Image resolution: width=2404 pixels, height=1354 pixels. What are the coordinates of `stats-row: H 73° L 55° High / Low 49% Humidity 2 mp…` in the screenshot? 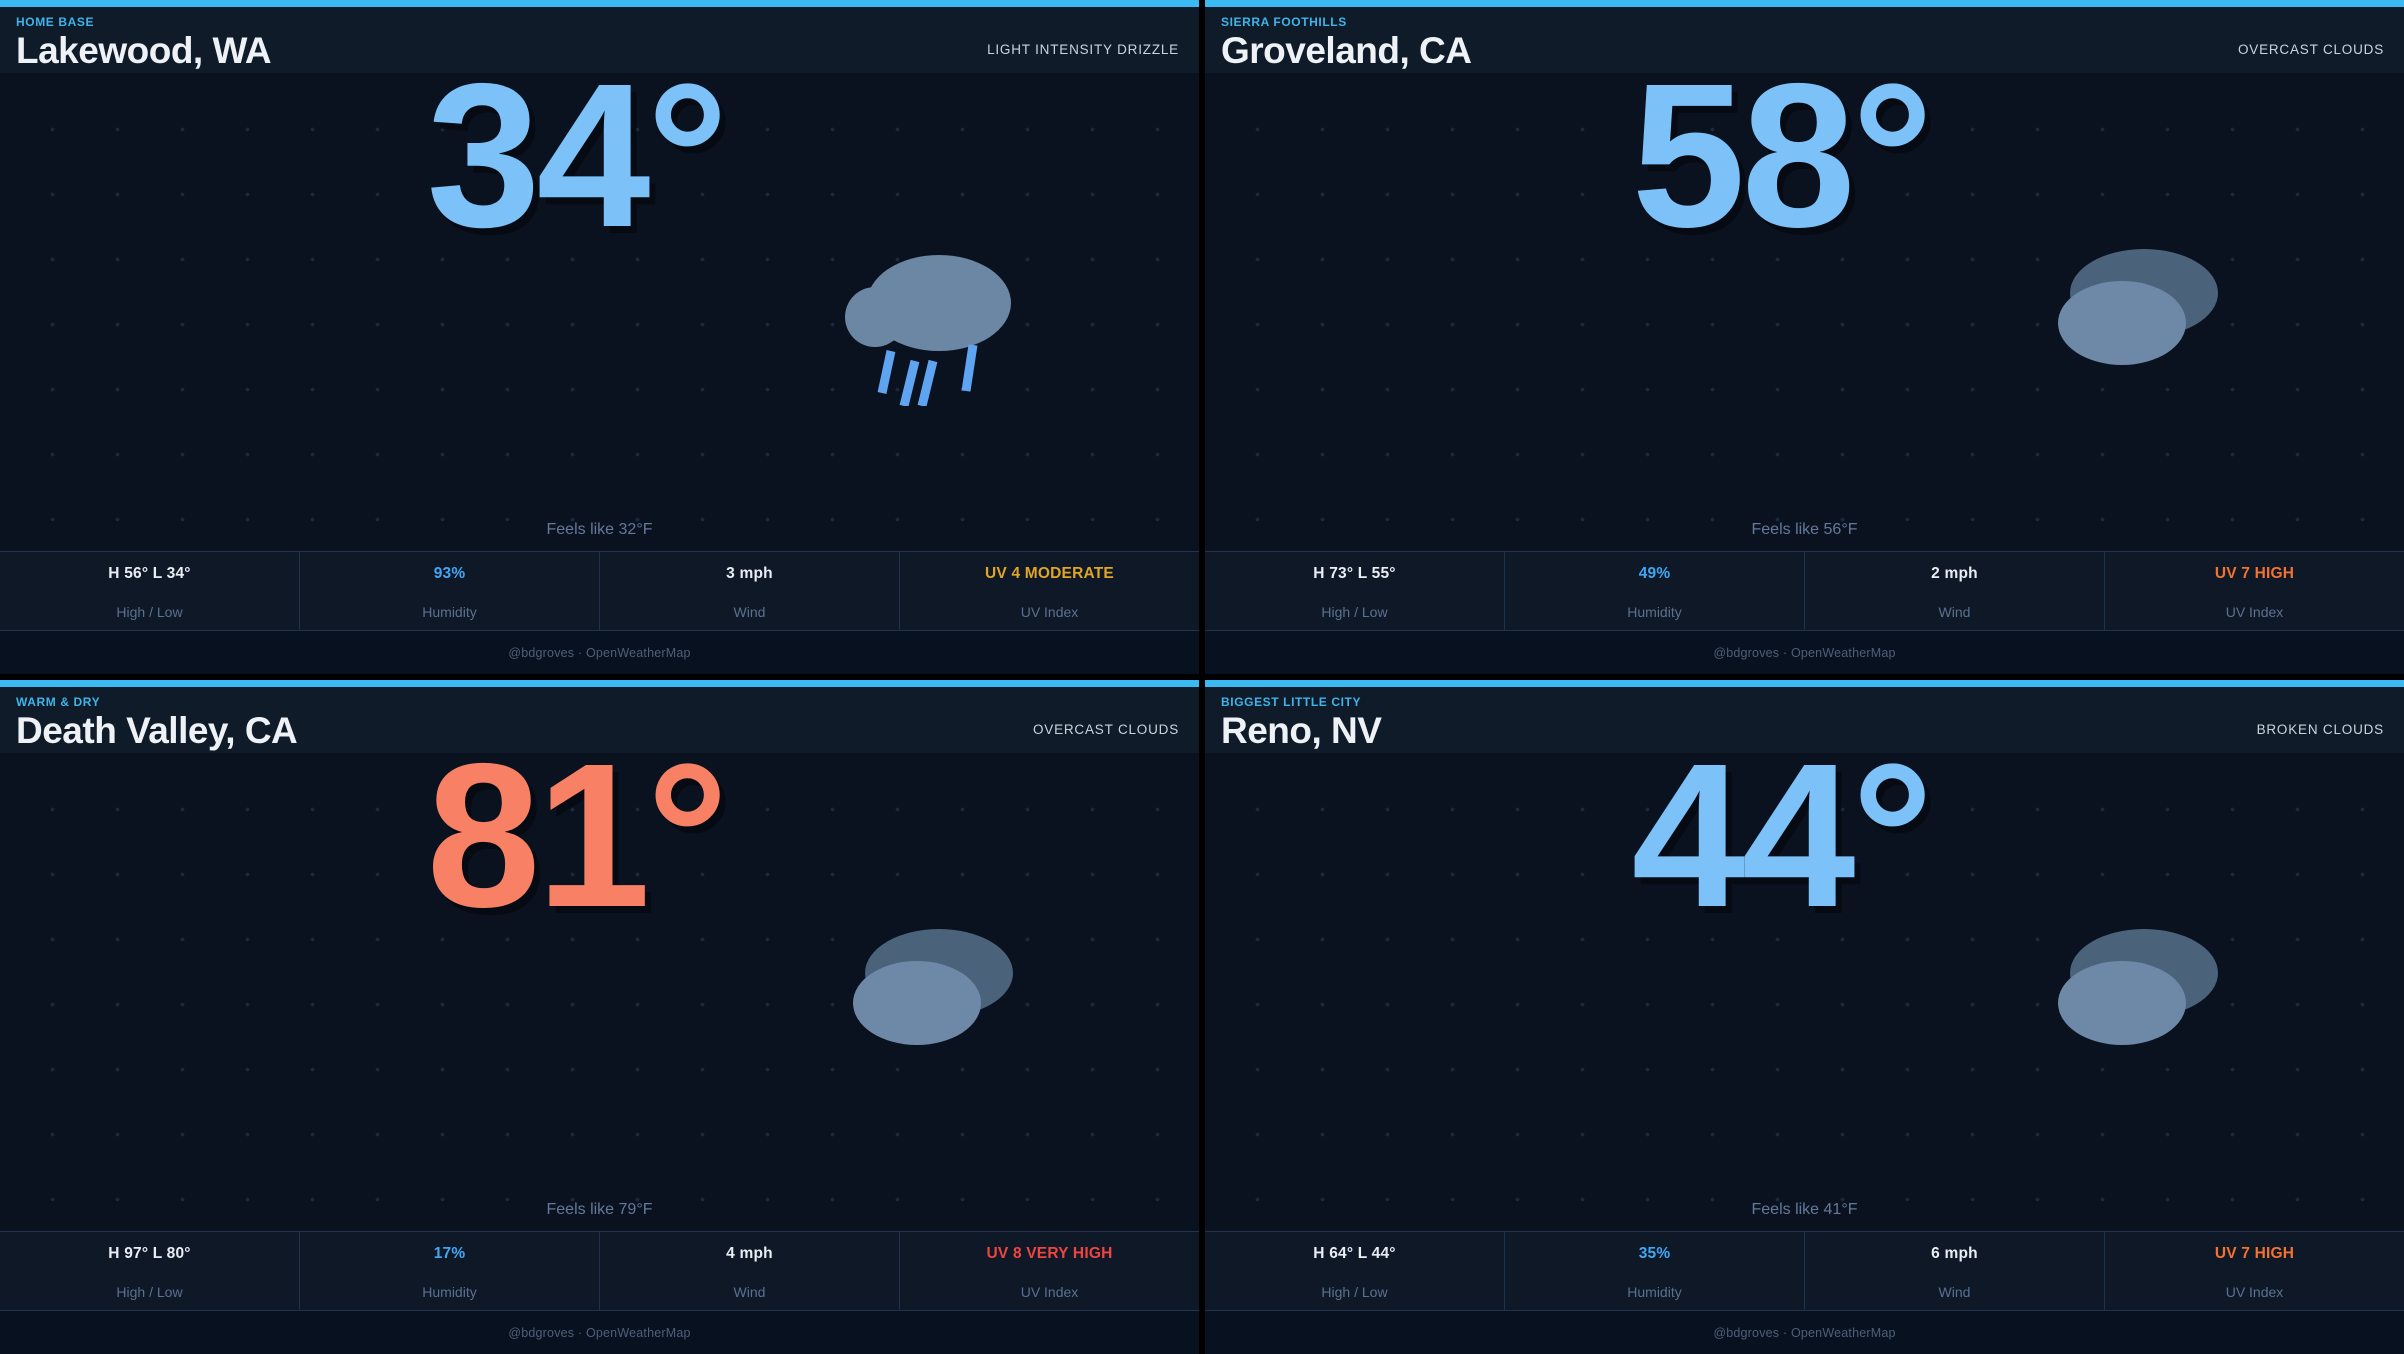 It's located at (1804, 591).